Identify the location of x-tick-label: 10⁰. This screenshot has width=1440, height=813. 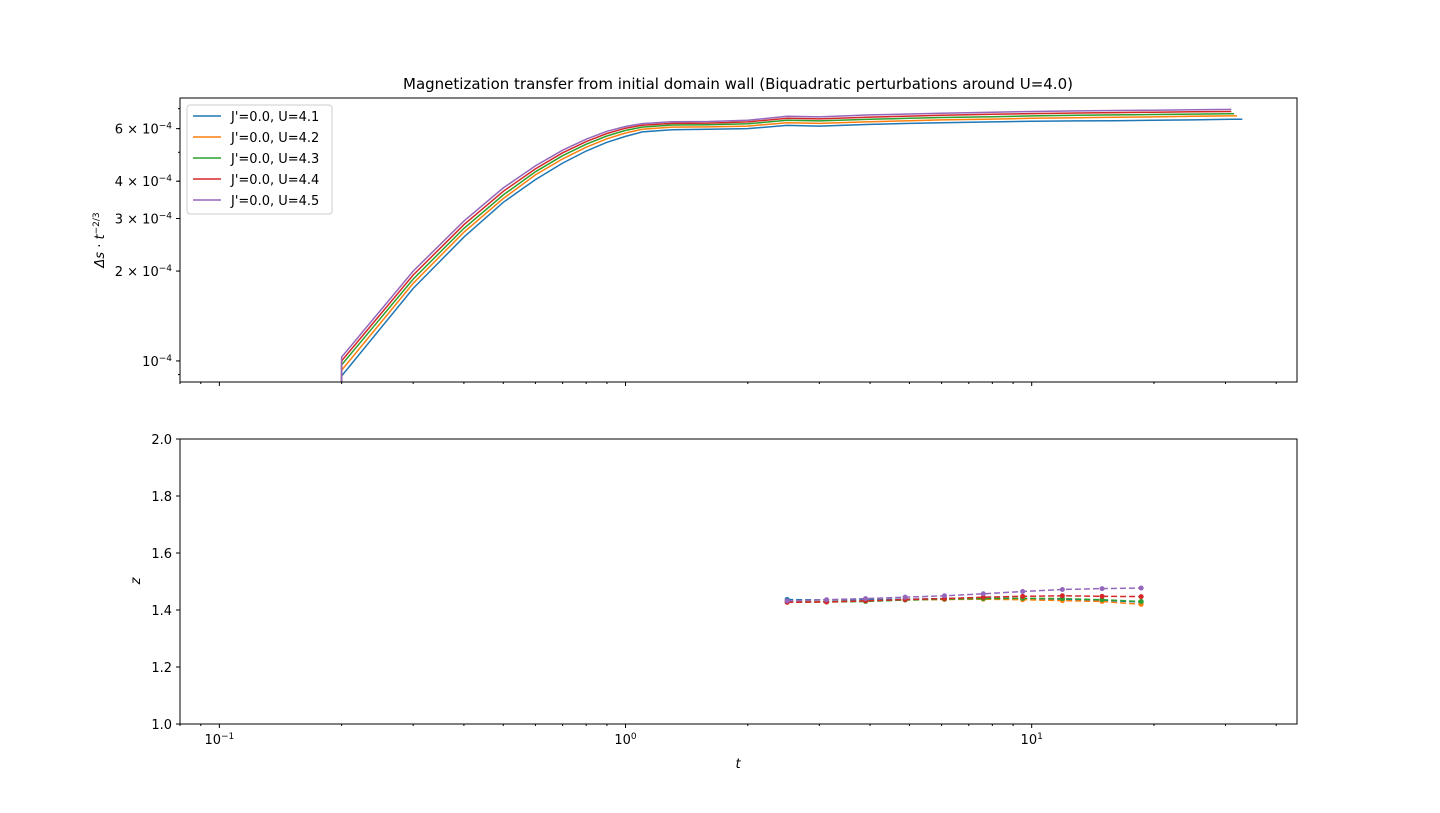
(625, 740).